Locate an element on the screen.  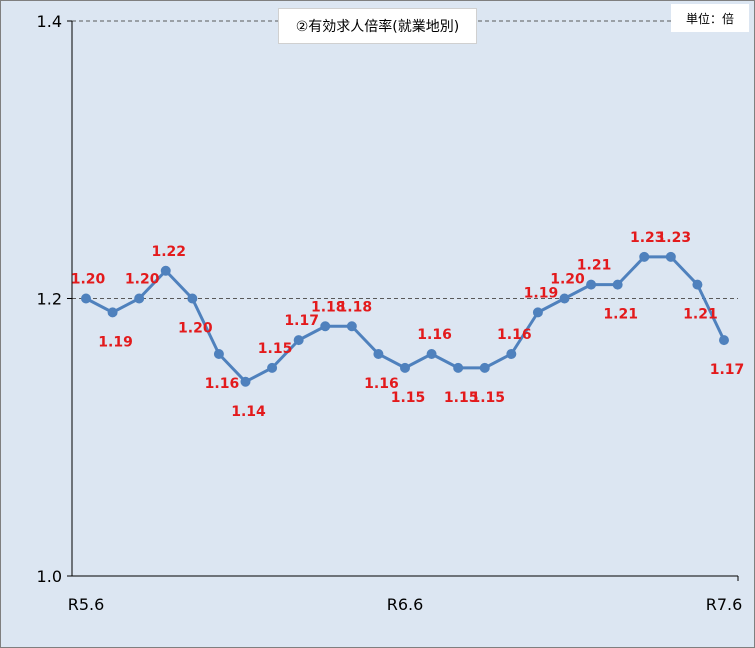
y-tick-label: 1.4 is located at coordinates (49, 21).